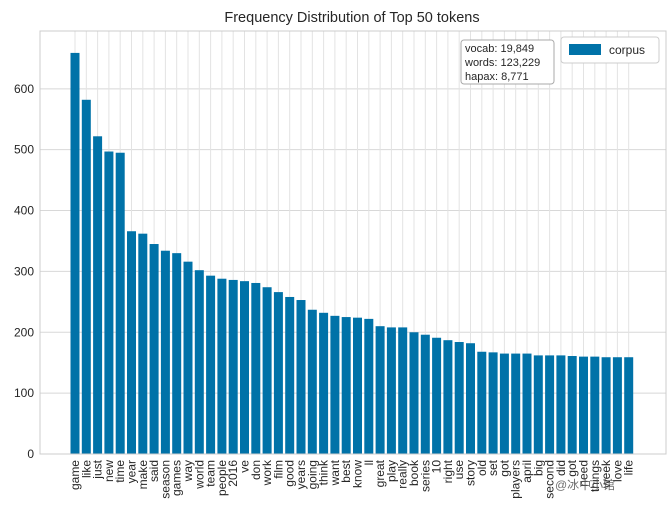 This screenshot has height=518, width=672. What do you see at coordinates (502, 63) in the screenshot?
I see `stats-words: words: 123,229` at bounding box center [502, 63].